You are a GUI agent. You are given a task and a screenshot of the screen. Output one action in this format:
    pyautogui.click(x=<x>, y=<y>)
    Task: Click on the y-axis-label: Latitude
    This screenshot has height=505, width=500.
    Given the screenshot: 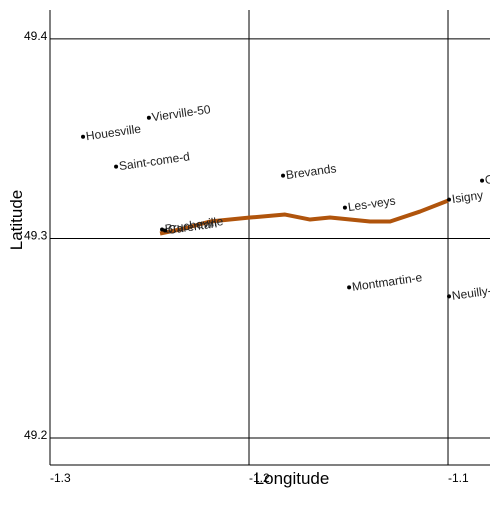 What is the action you would take?
    pyautogui.click(x=16, y=220)
    